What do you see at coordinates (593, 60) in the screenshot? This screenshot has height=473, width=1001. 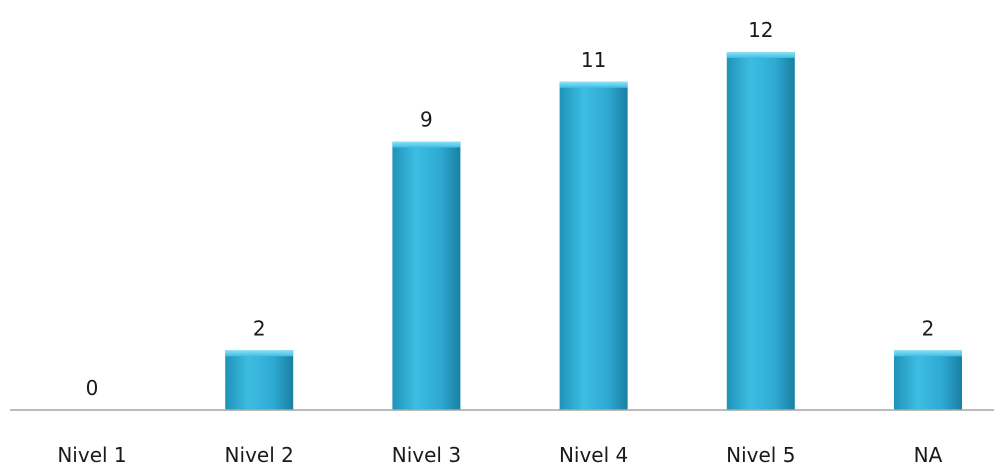 I see `data-label-nivel-4: 11` at bounding box center [593, 60].